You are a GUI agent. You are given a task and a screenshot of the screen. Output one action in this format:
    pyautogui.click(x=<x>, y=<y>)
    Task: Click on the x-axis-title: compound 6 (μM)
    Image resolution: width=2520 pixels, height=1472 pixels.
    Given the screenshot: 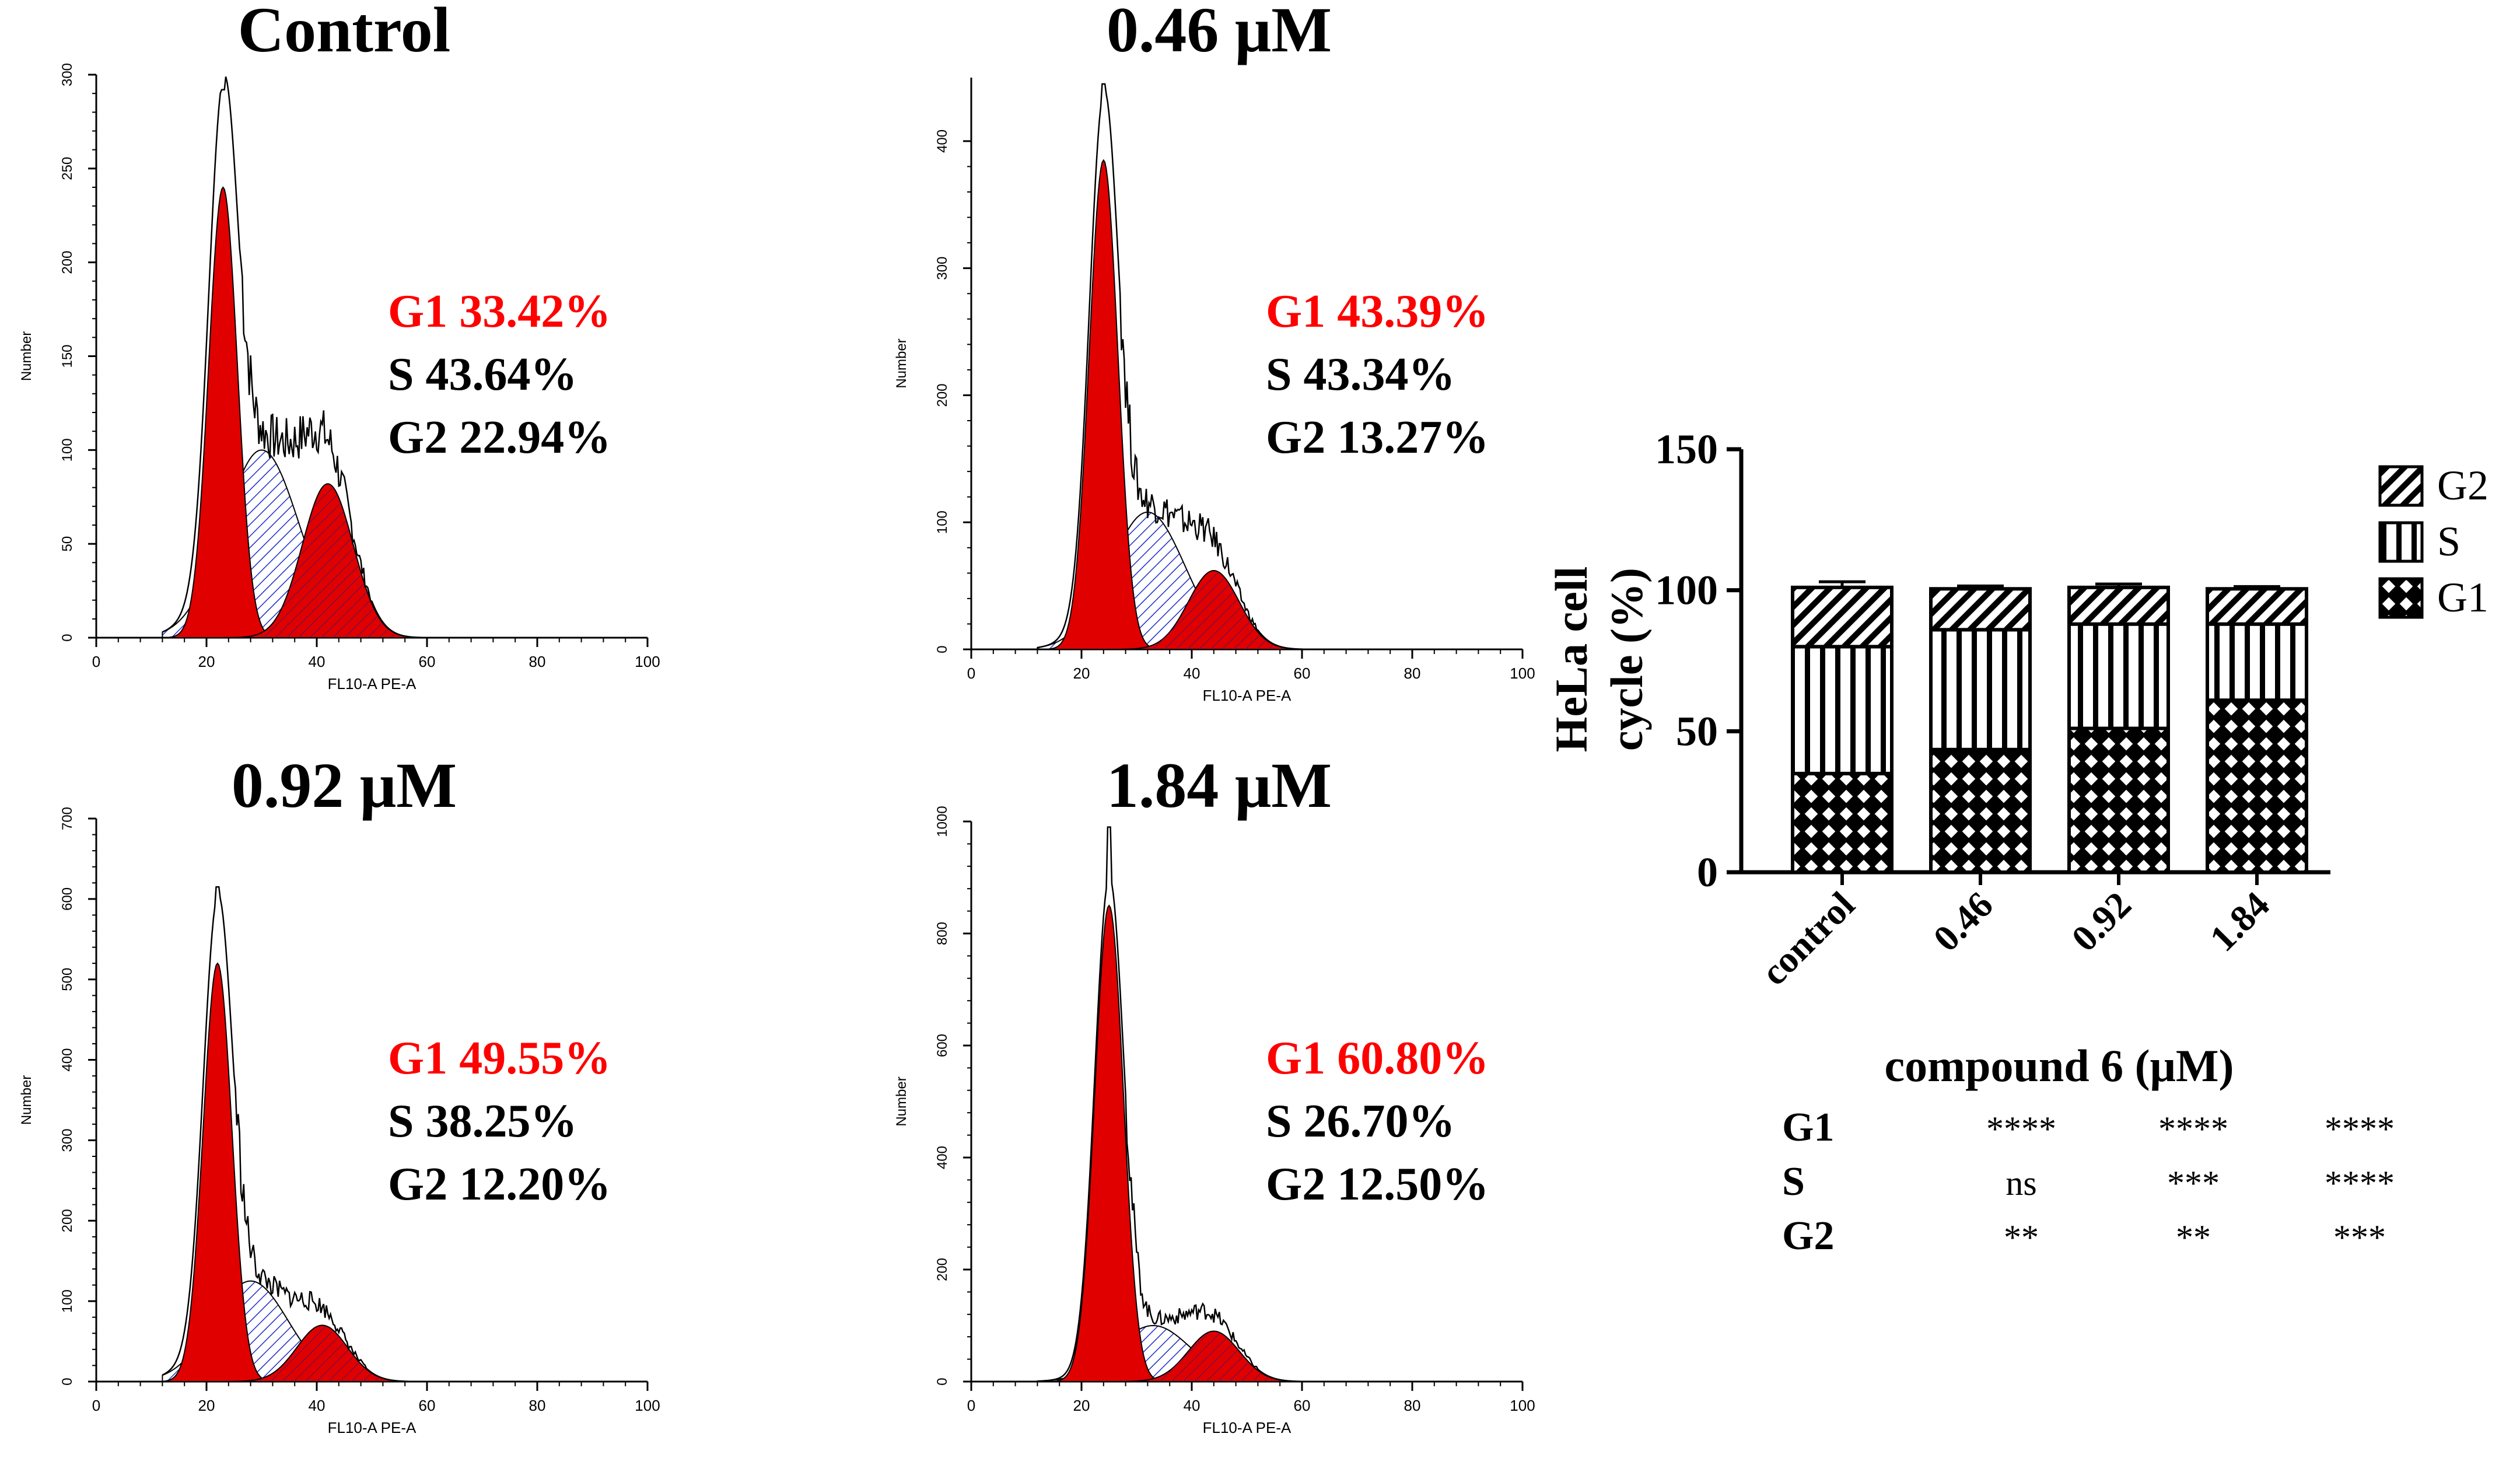 What is the action you would take?
    pyautogui.click(x=2059, y=1065)
    